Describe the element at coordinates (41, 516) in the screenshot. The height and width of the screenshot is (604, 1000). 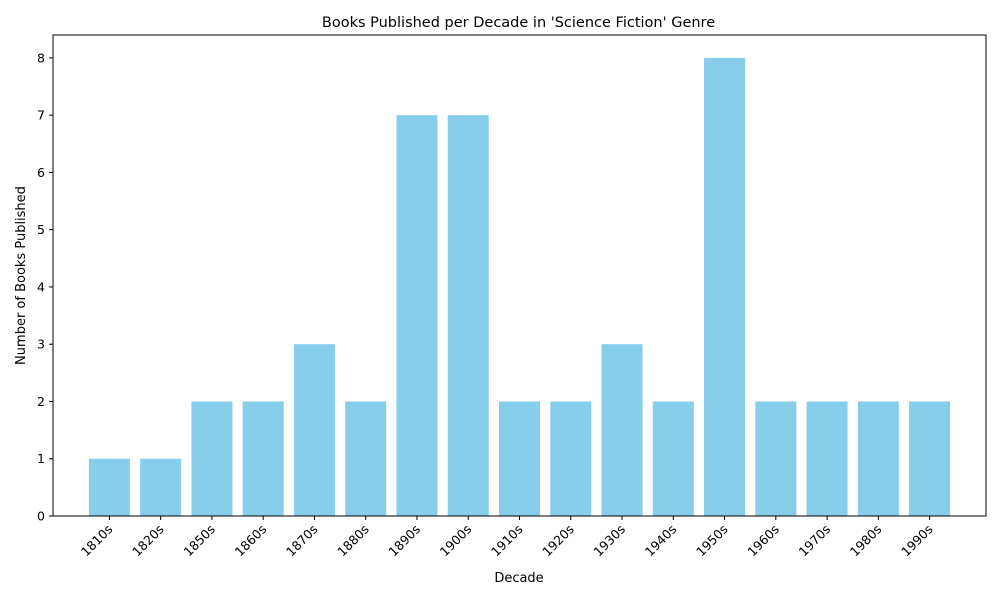
I see `y-tick-label: 0` at that location.